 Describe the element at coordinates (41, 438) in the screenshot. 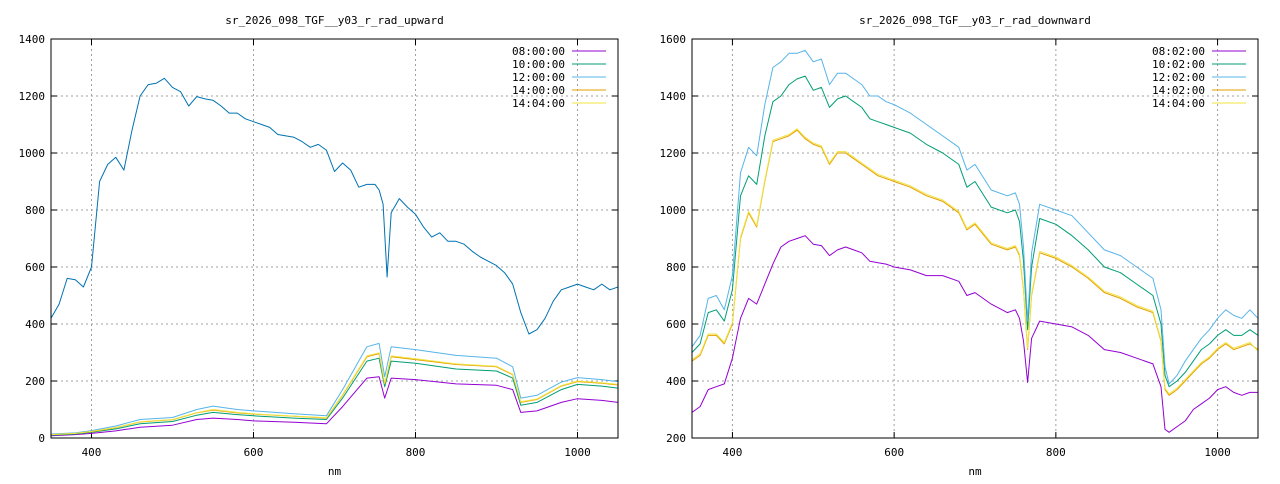

I see `y-tick-label: 0` at that location.